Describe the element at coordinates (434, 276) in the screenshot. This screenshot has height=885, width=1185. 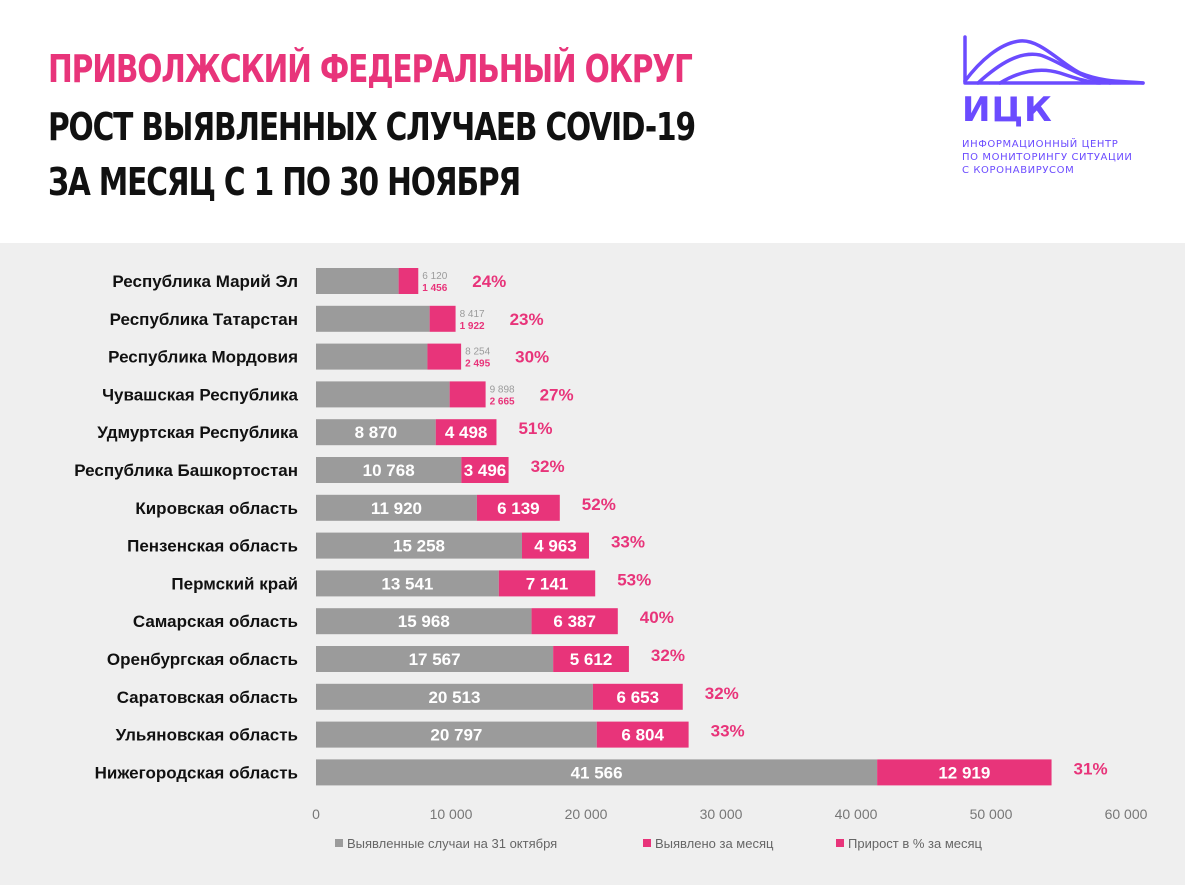
I see `data-label-base: 6 120` at that location.